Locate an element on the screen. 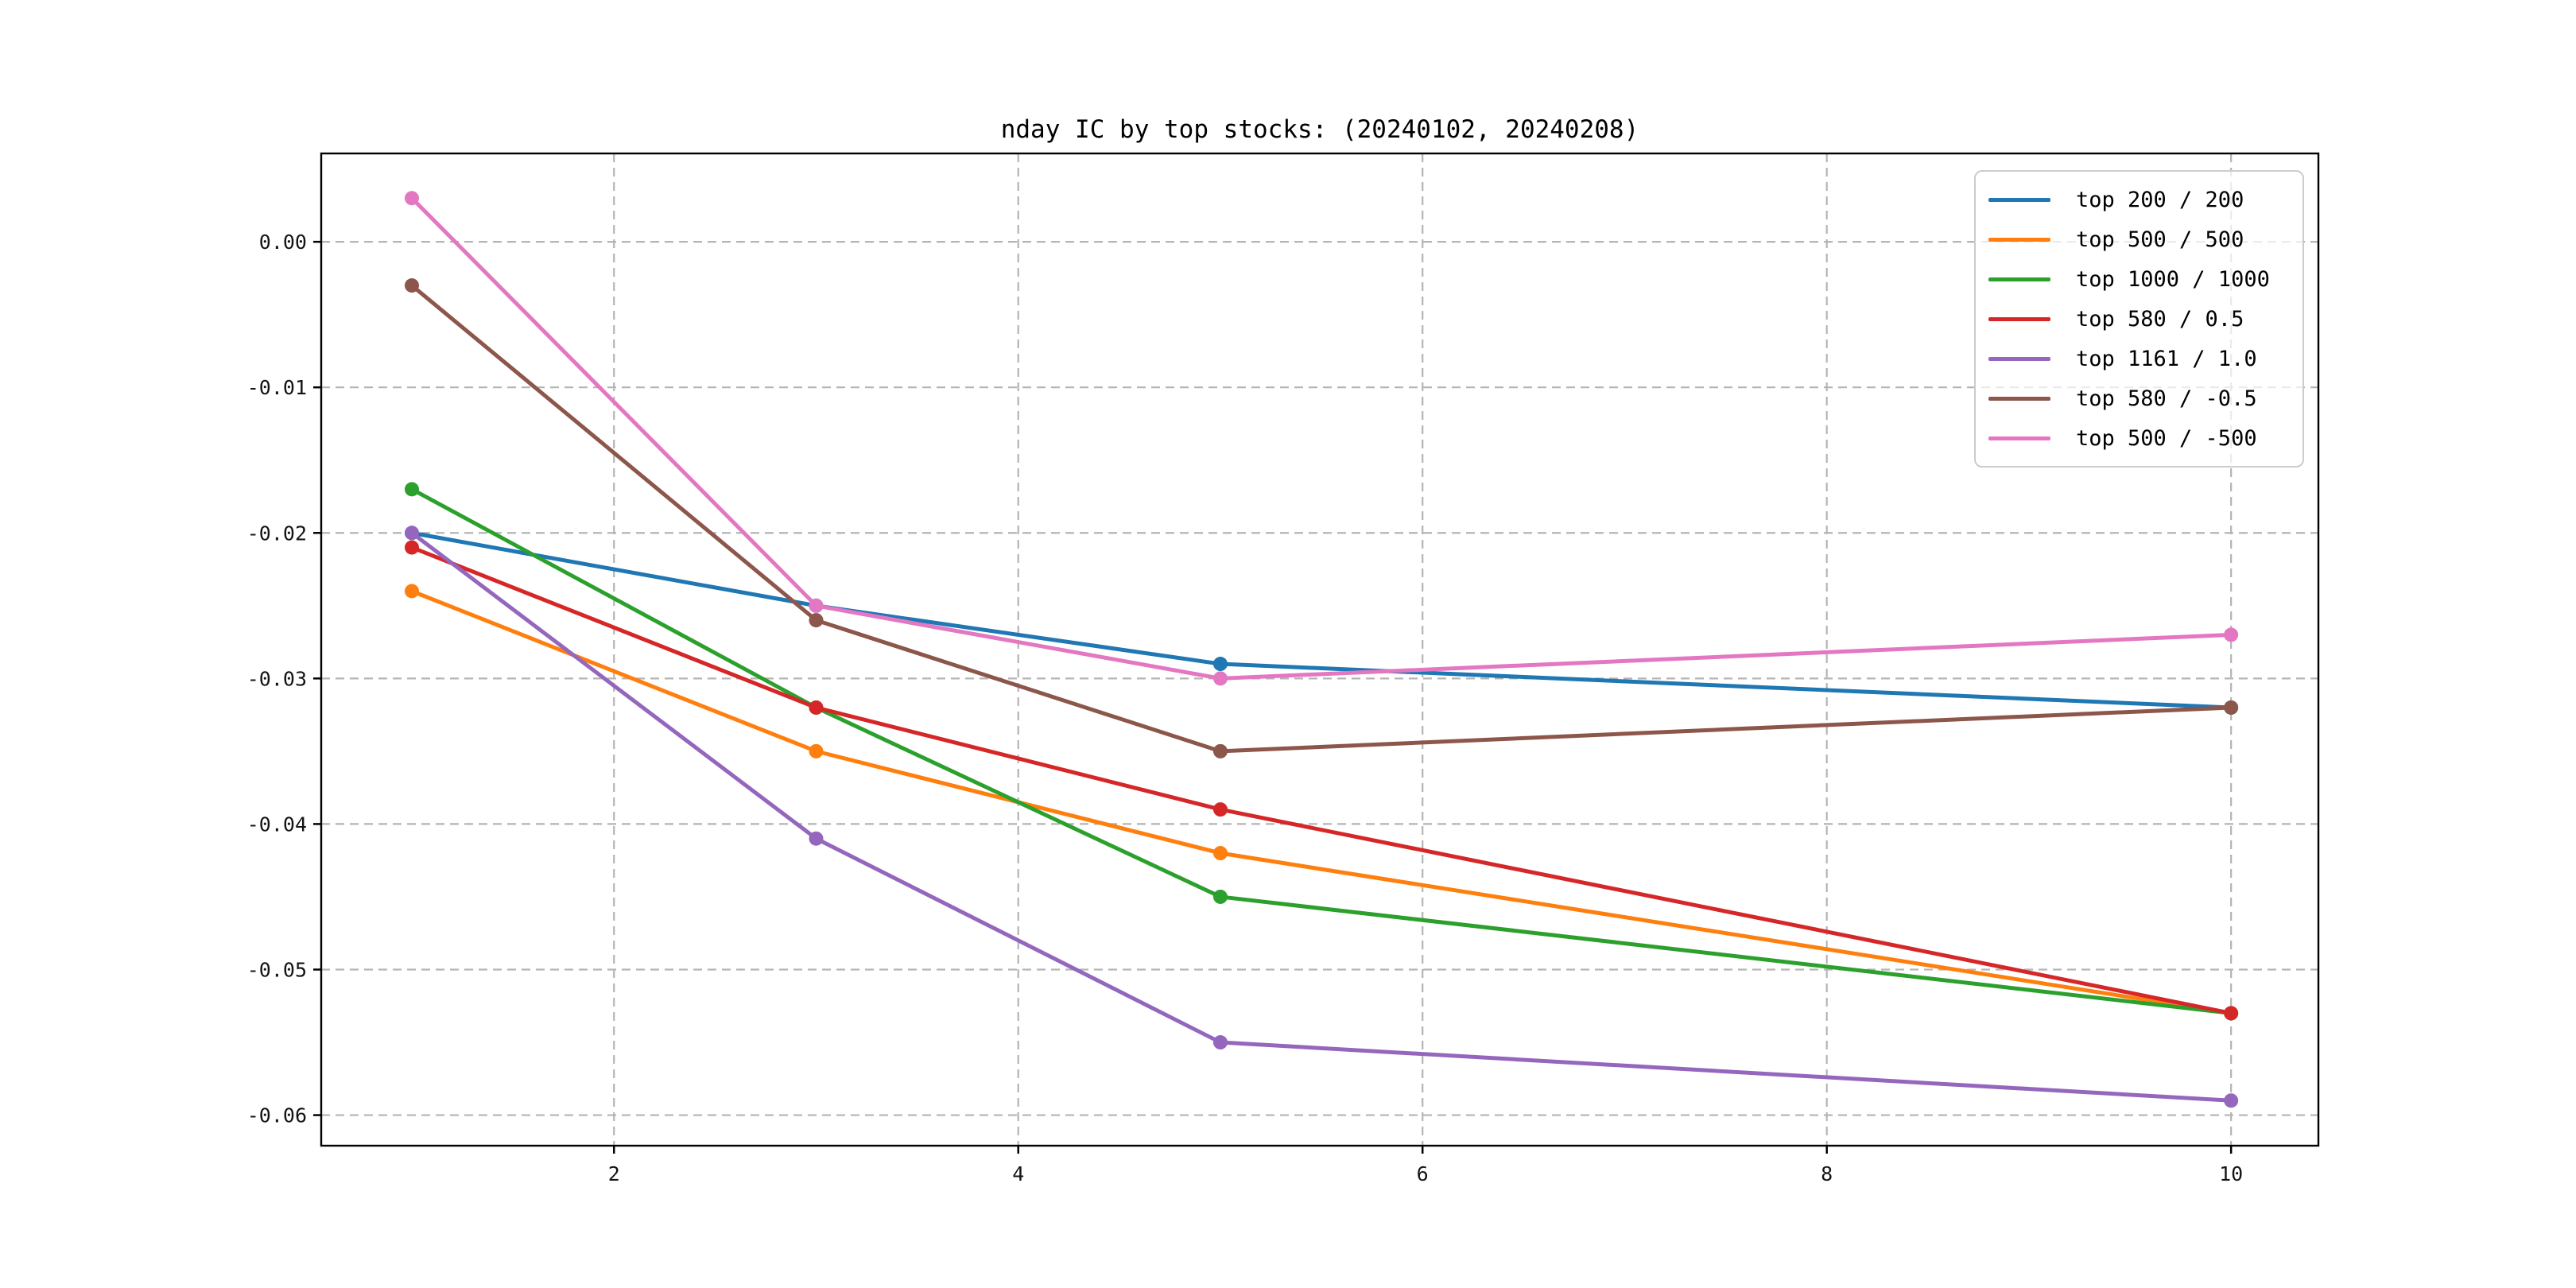 The image size is (2576, 1288). x-tick-label-4: 4 is located at coordinates (1018, 1173).